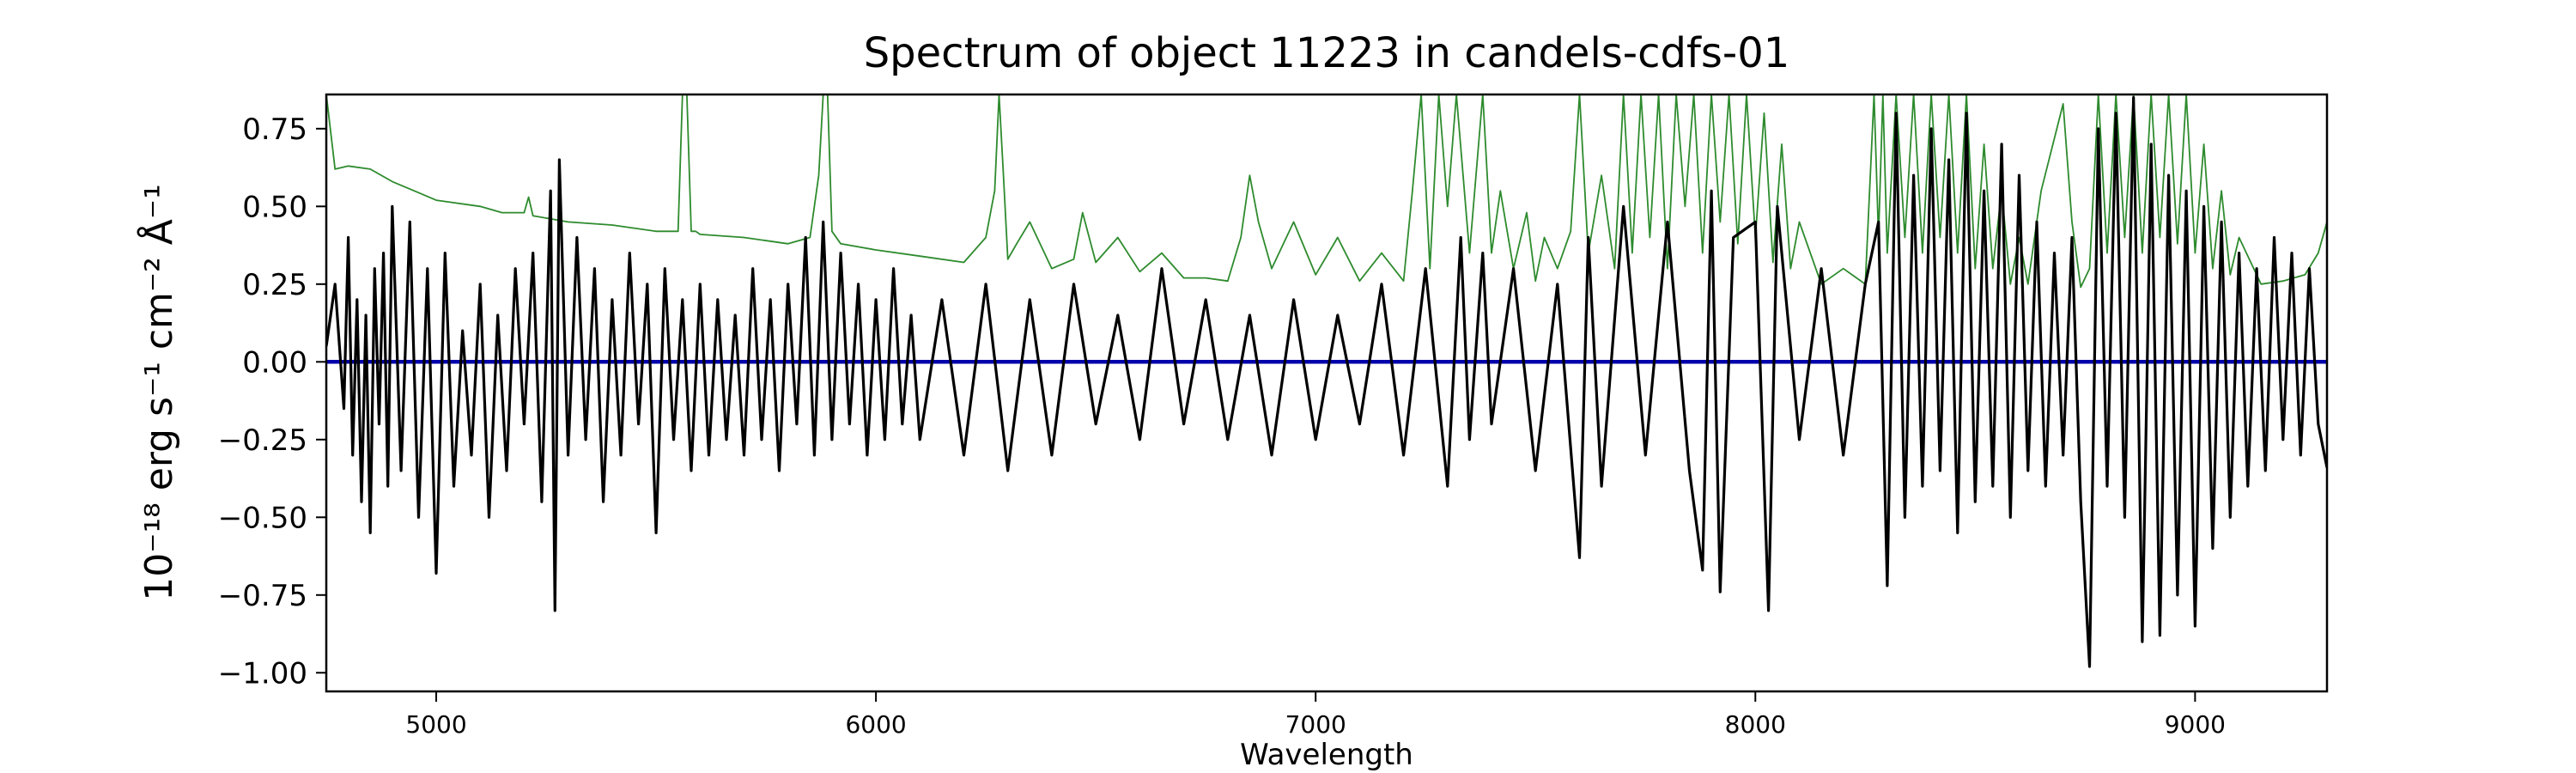 The height and width of the screenshot is (773, 2576). I want to click on x-tick-label: 8000, so click(1755, 724).